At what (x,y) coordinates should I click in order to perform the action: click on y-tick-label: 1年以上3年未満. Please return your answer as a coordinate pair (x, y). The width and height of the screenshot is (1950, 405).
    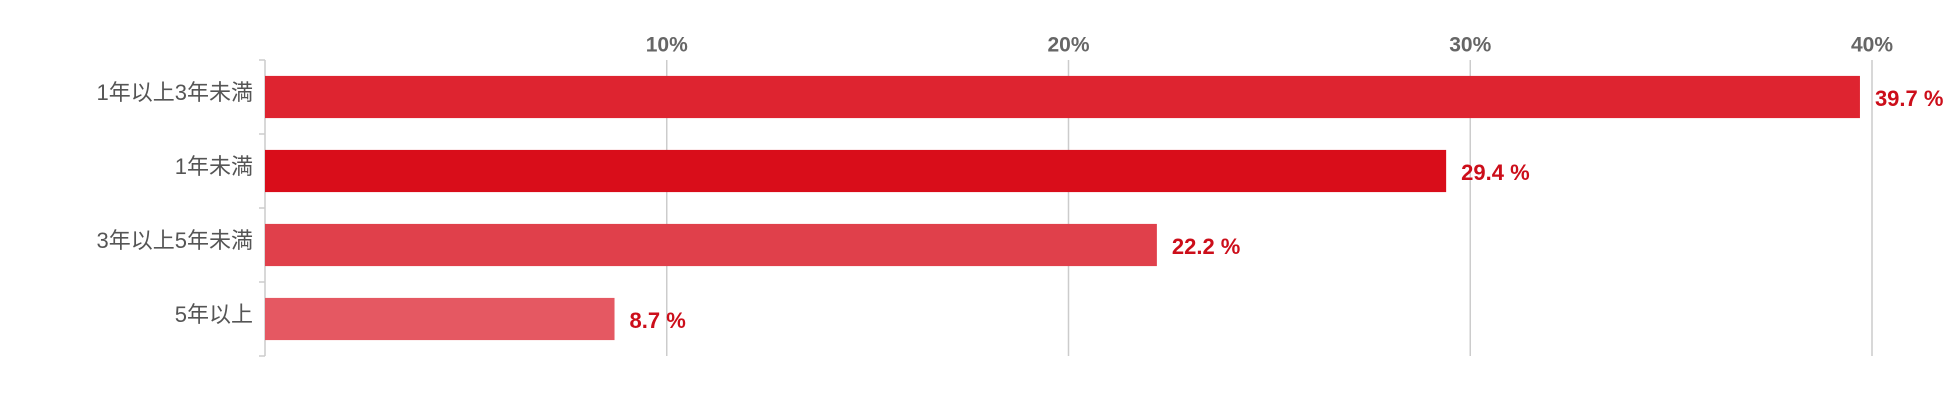
    Looking at the image, I should click on (175, 92).